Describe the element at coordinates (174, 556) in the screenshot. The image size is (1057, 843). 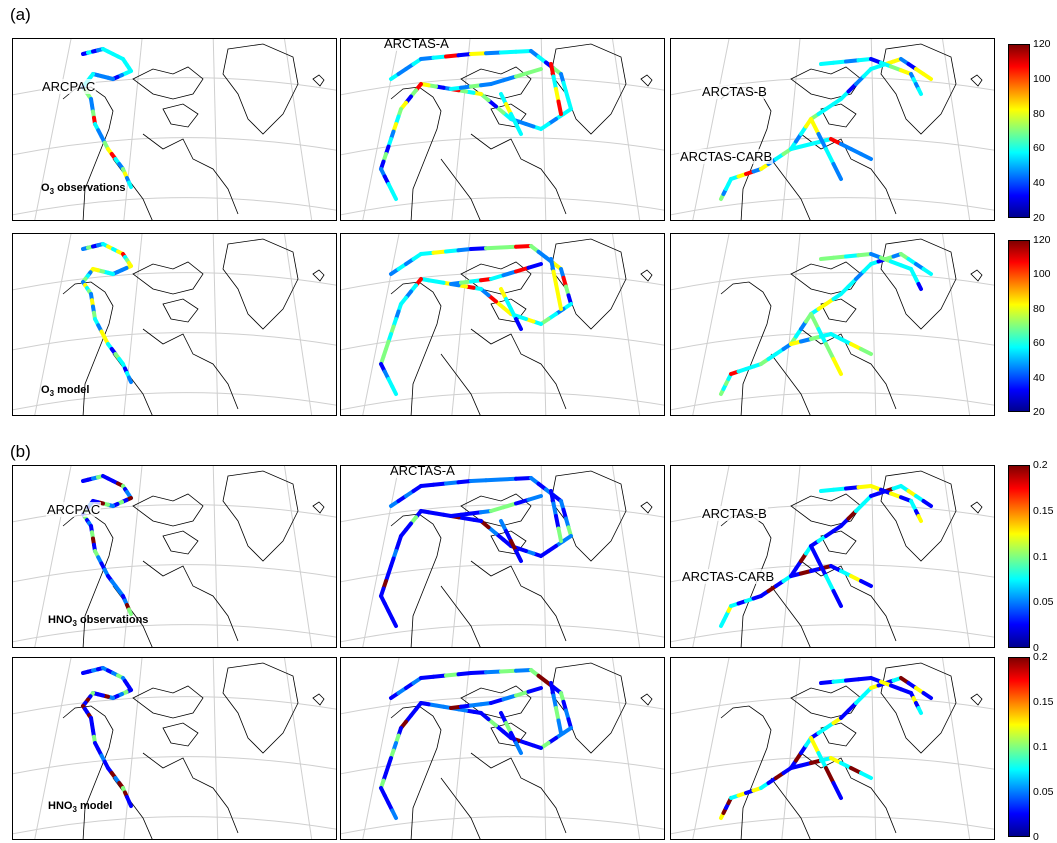
I see `panel-hno3-obs-arcpac: ARCPAC HNO3 observations` at that location.